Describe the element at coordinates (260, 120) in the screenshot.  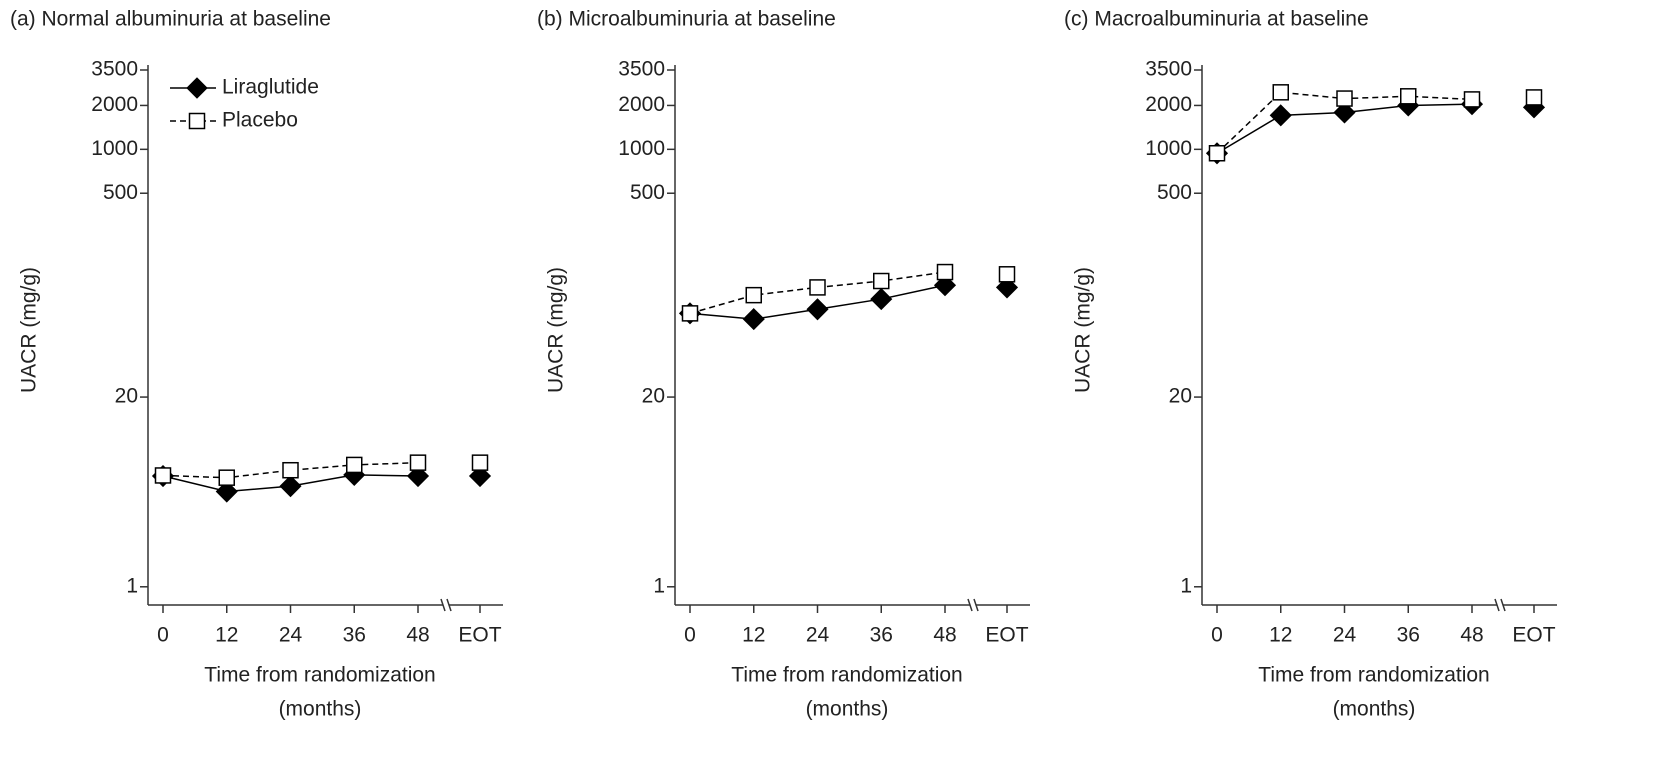
I see `legend-label: Placebo` at that location.